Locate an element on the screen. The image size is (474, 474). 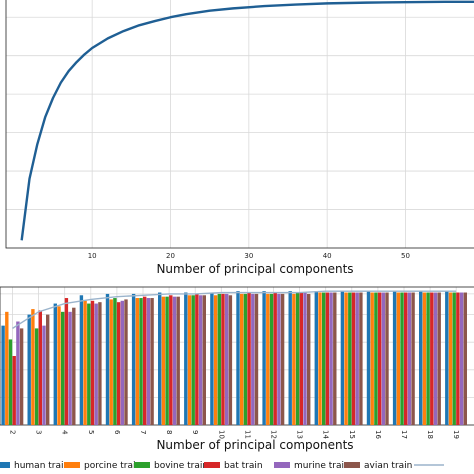
legend-label: murine train is located at coordinates (322, 466).